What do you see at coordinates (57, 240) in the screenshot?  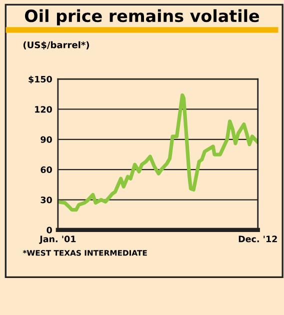 I see `x-tick-label: Jan. '01` at bounding box center [57, 240].